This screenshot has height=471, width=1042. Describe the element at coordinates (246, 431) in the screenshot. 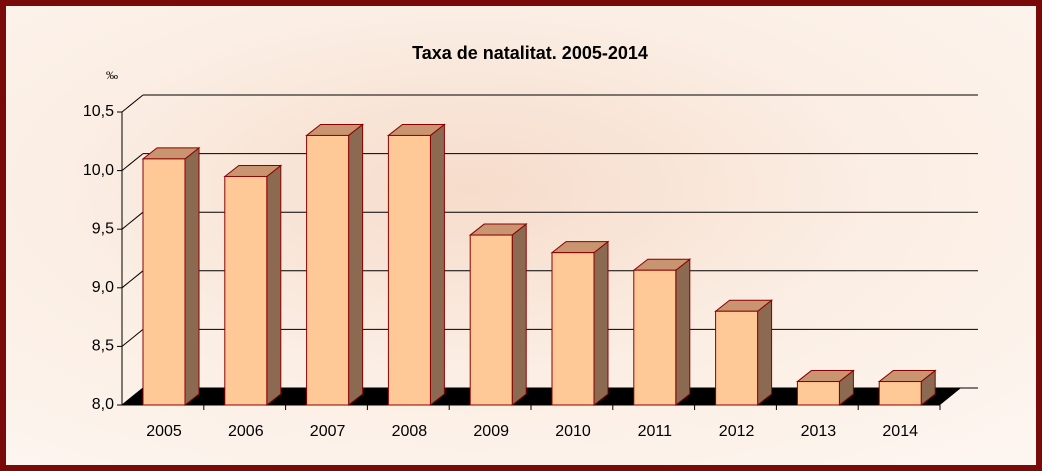

I see `x-tick-label: 2006` at that location.